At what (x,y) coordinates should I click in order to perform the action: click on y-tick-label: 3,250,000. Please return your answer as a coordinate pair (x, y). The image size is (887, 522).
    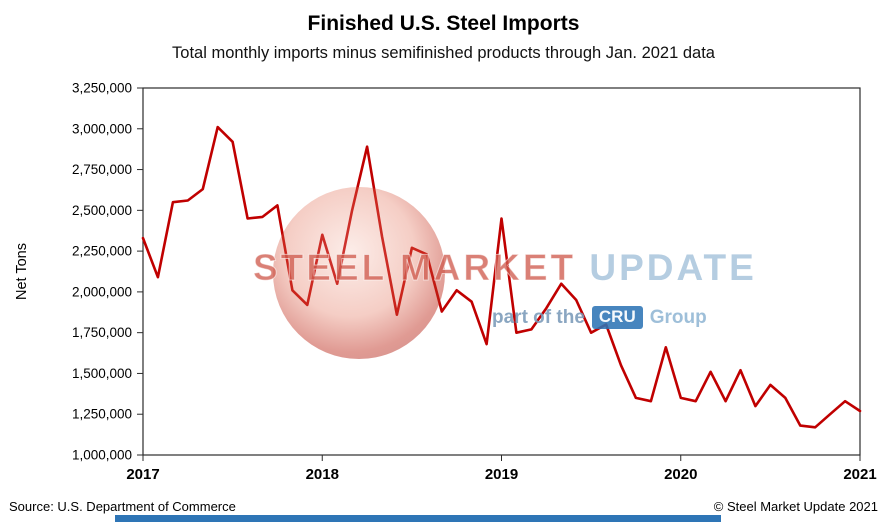
    Looking at the image, I should click on (102, 88).